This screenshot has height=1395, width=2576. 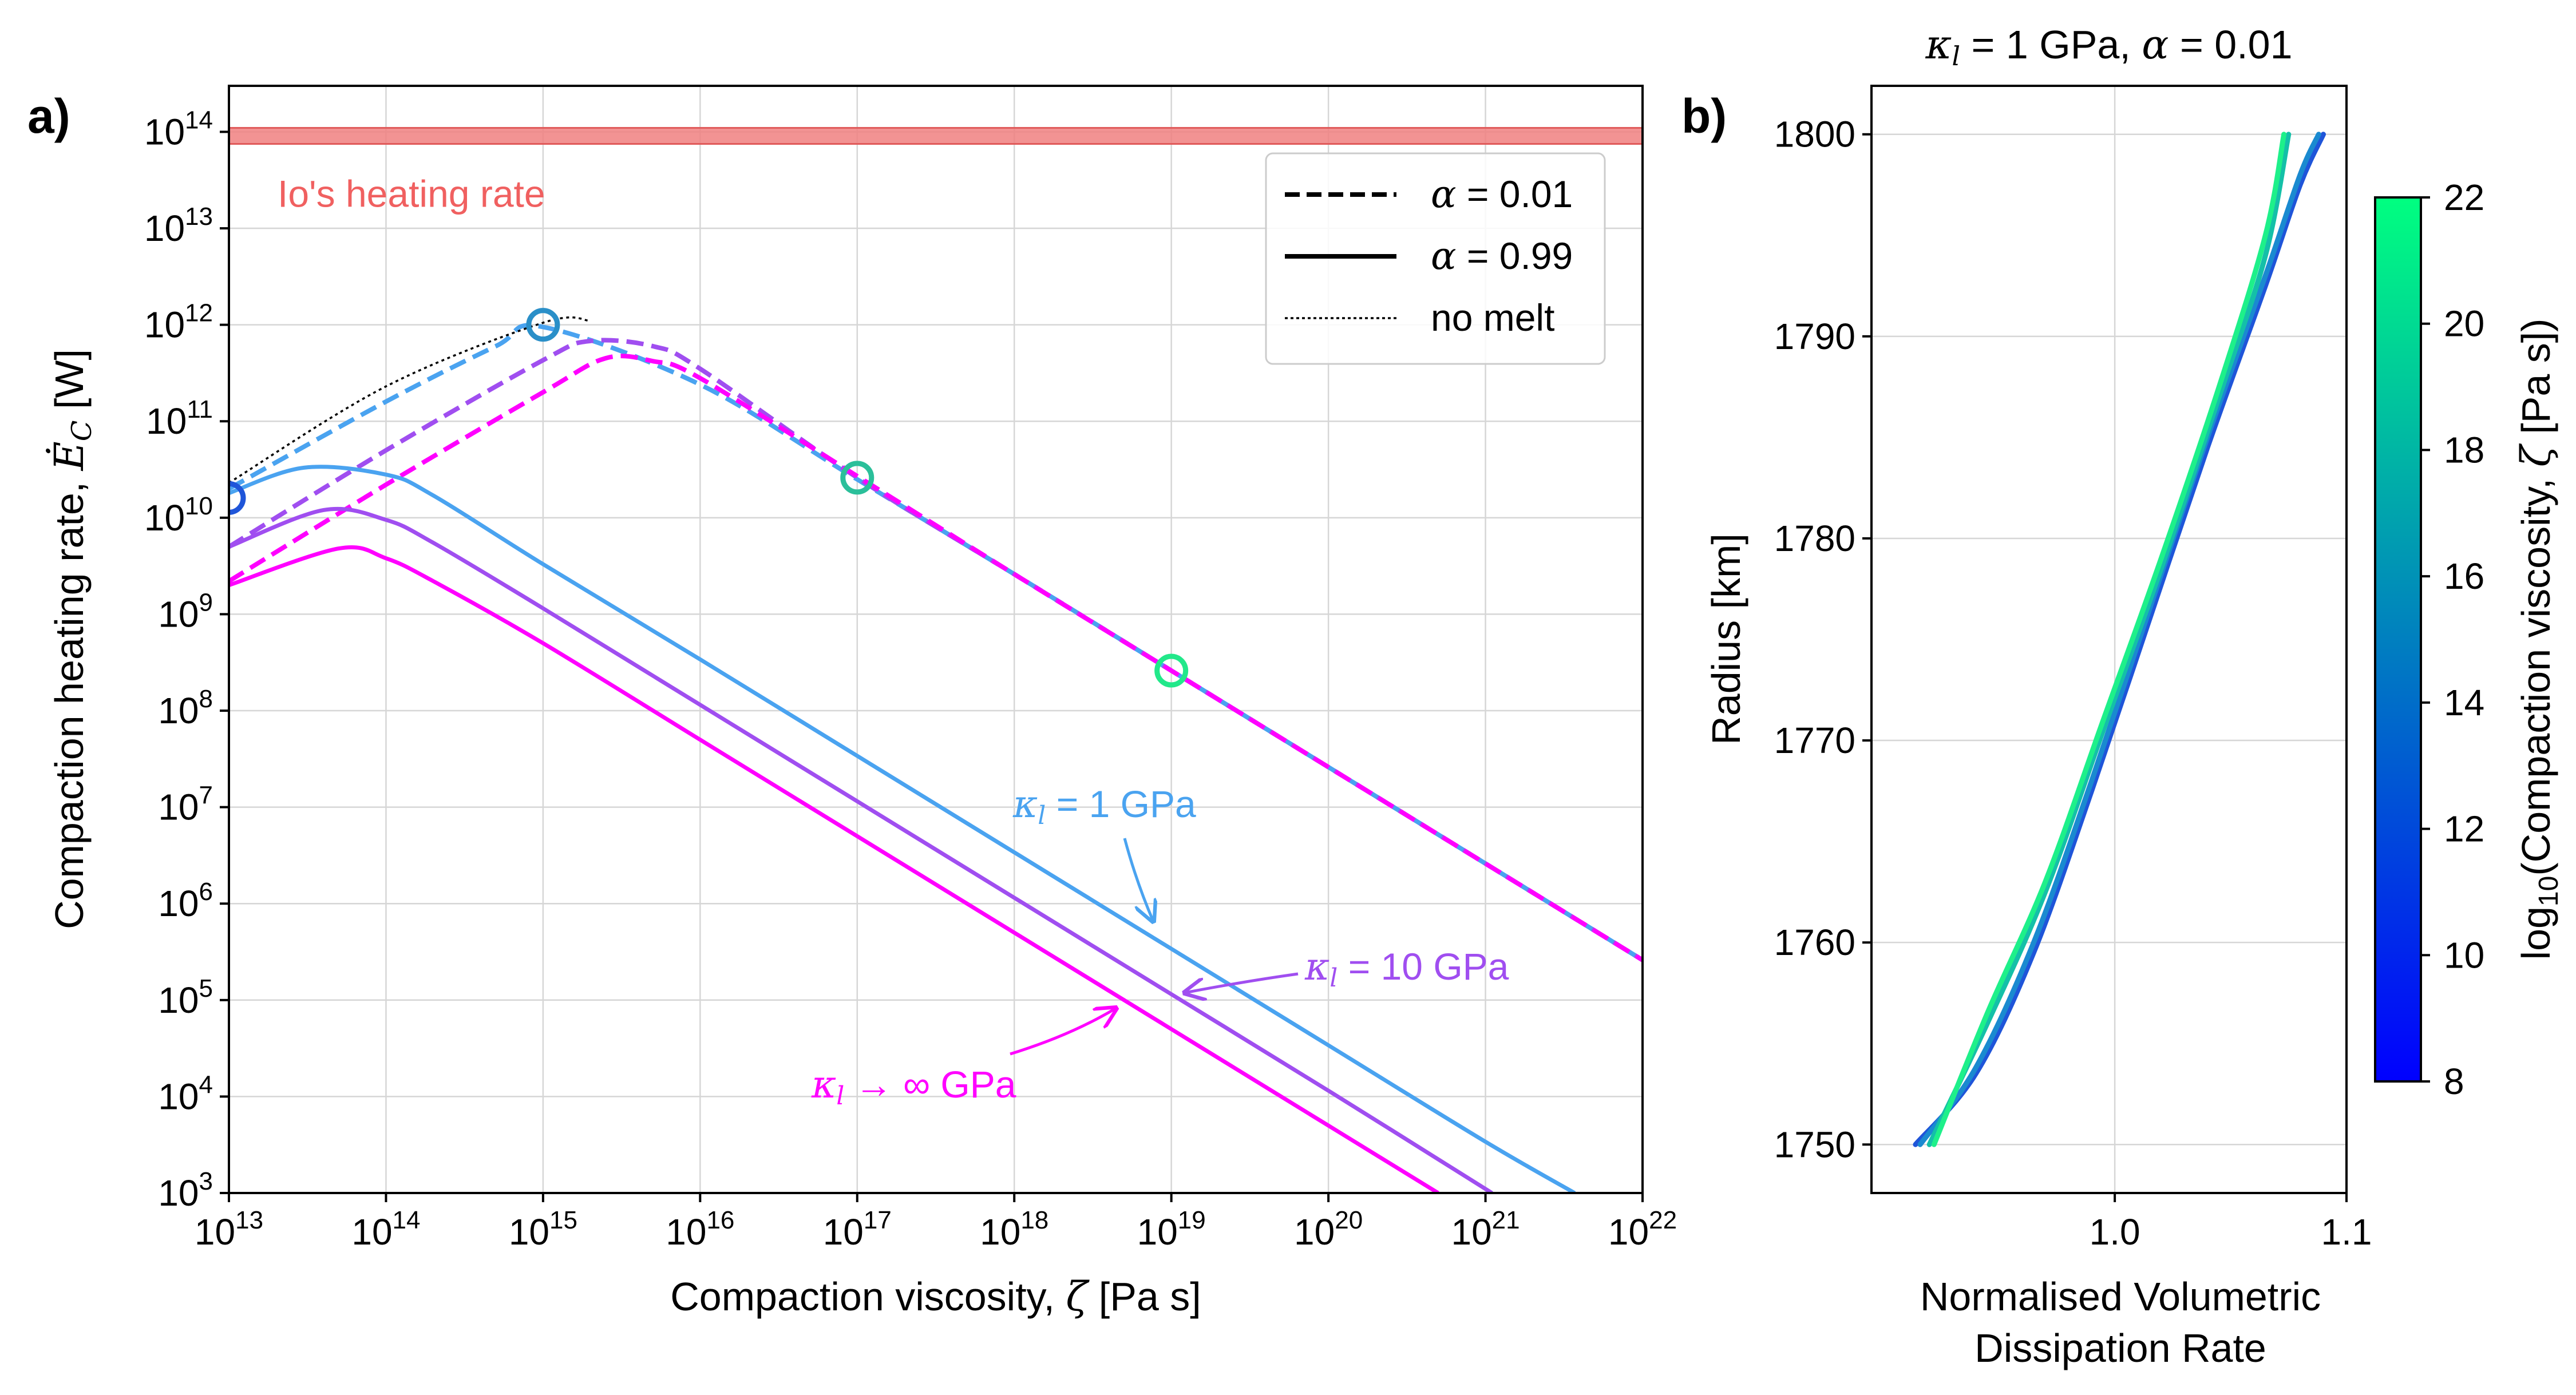 I want to click on y-tick-label: 10¹³, so click(x=178, y=226).